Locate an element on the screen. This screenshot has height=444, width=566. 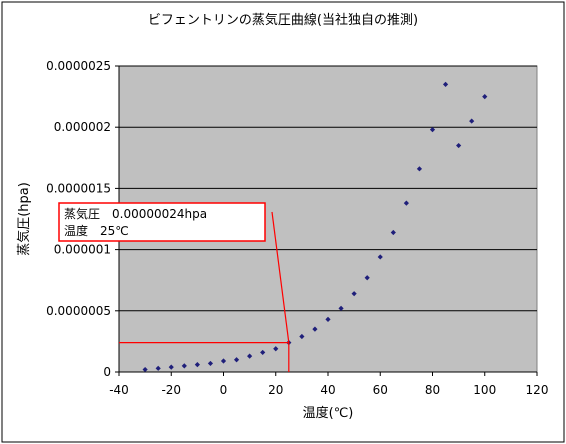
annotation-leader-line is located at coordinates (280, 277).